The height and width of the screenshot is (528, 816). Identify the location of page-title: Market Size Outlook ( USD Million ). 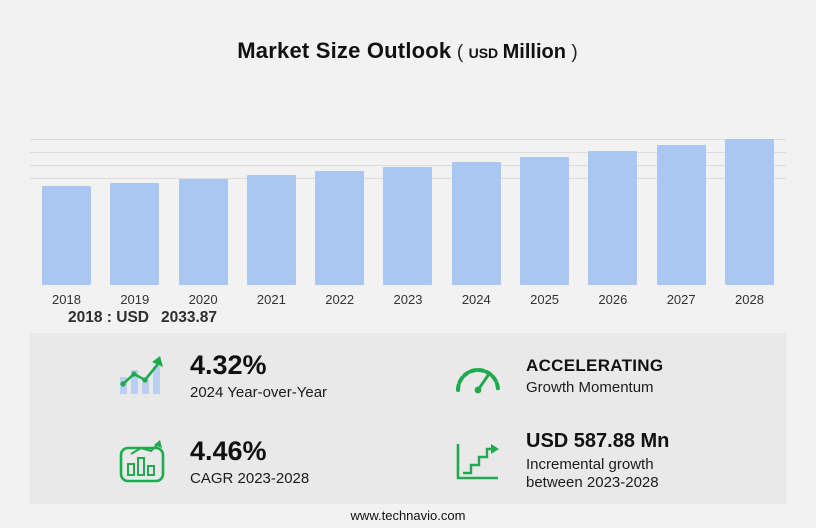
(408, 51).